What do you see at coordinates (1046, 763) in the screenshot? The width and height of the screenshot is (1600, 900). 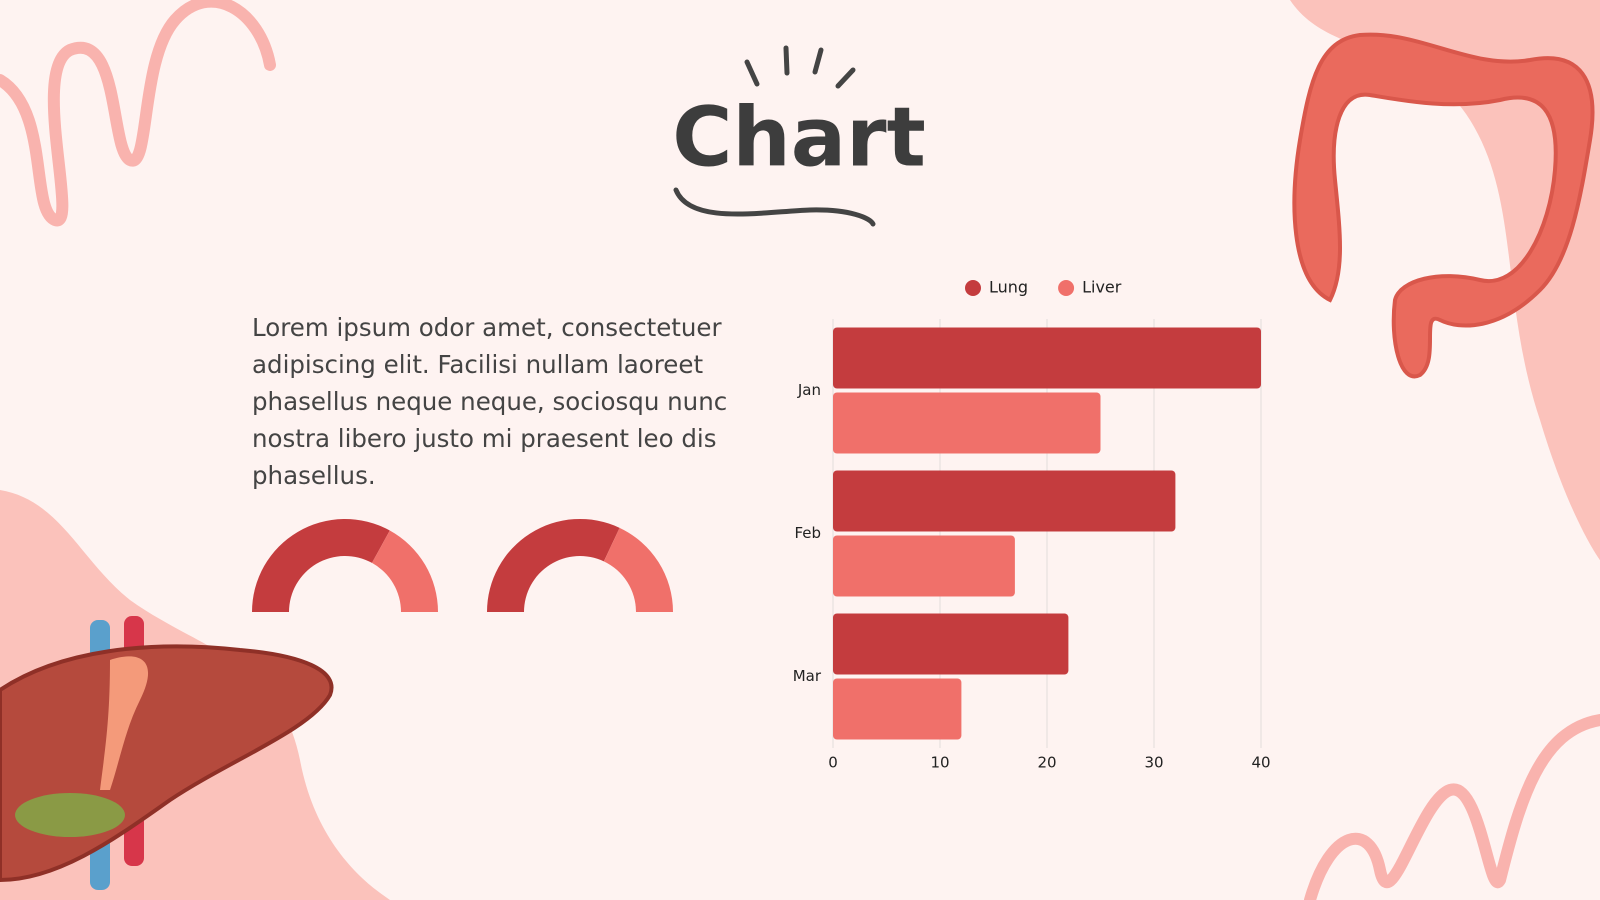 I see `x-tick-label: 20` at bounding box center [1046, 763].